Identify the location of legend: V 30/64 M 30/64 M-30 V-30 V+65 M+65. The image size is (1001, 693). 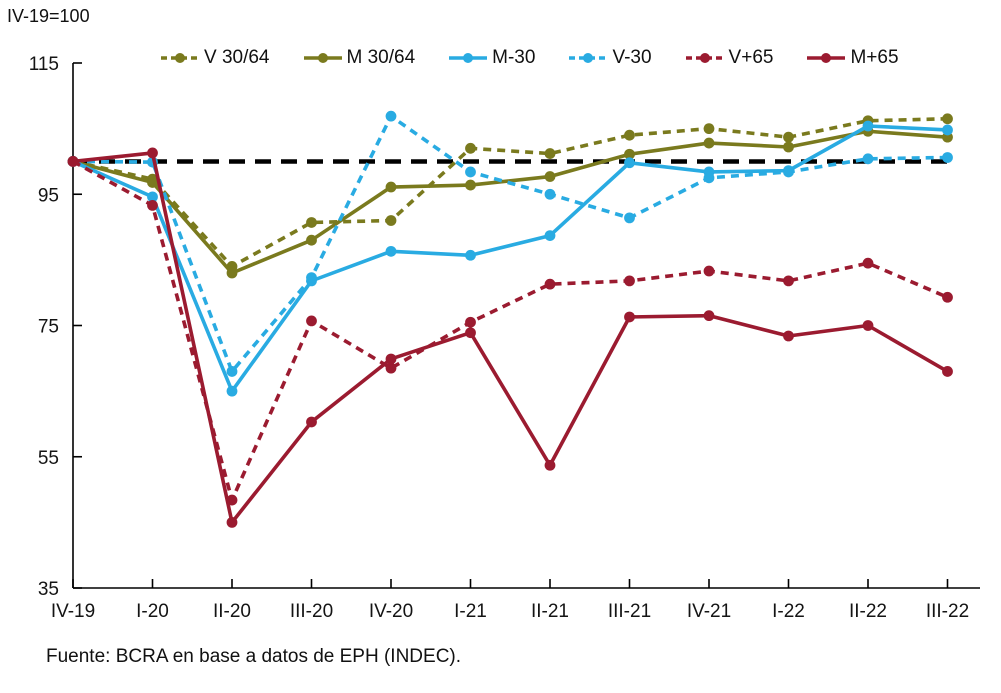
(529, 58).